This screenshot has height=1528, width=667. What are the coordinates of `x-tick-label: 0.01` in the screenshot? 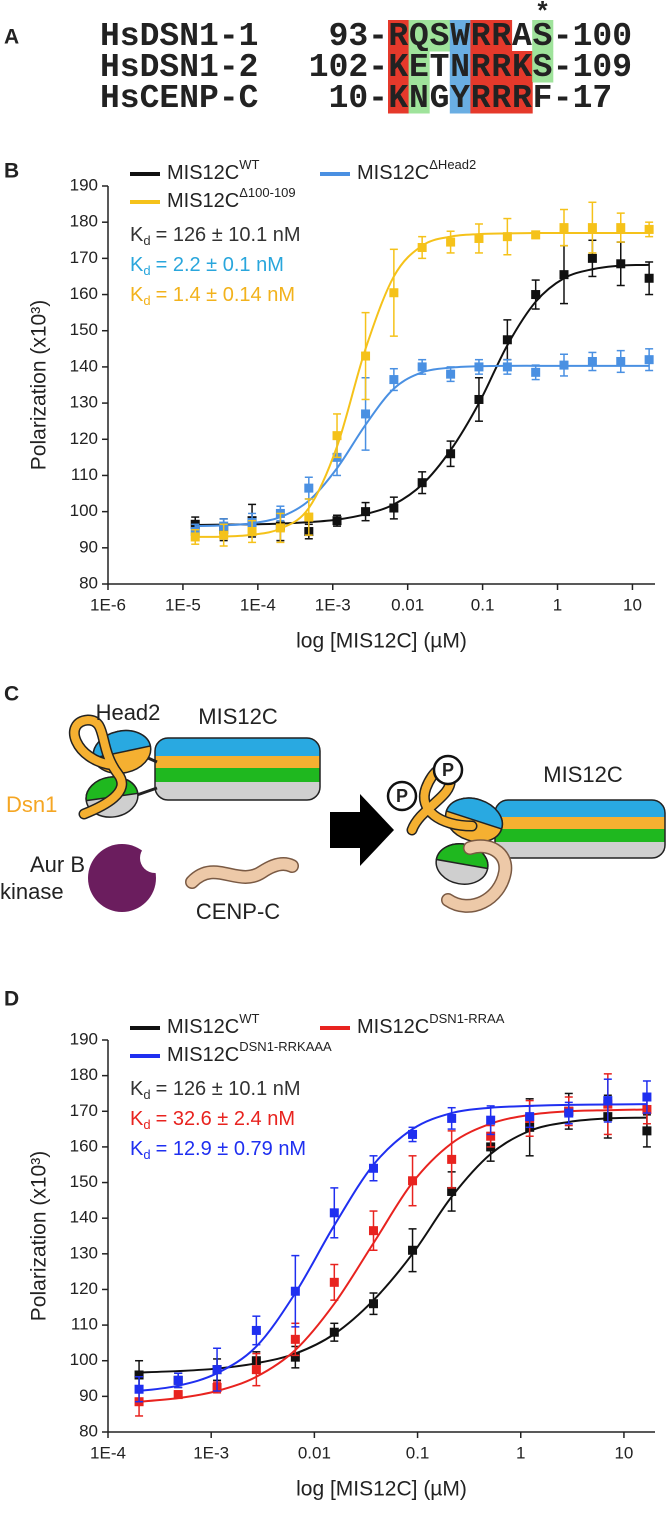 It's located at (407, 604).